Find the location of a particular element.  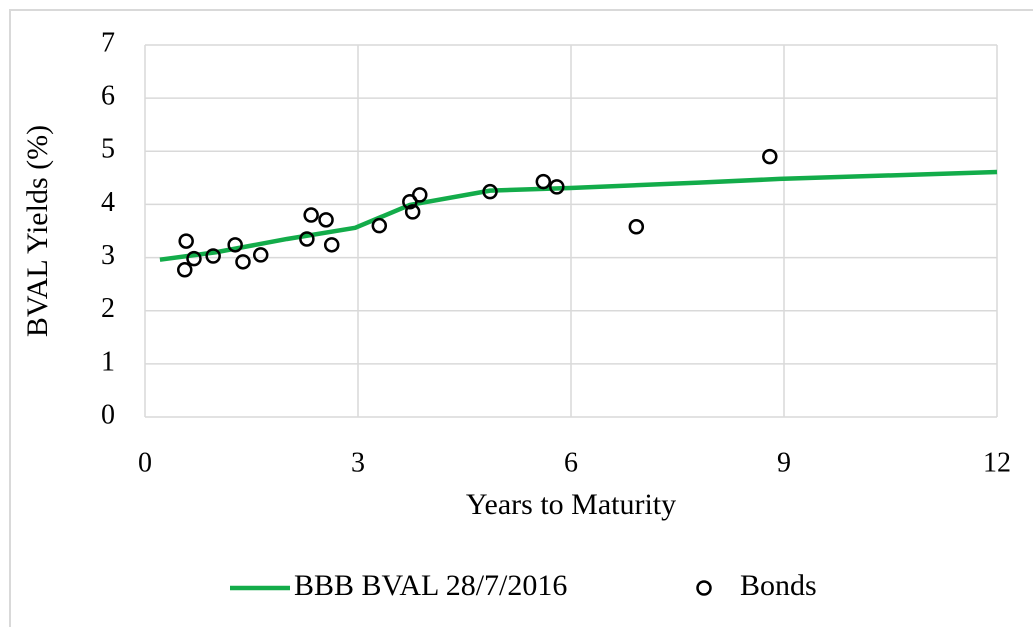

legend-label: Bonds is located at coordinates (778, 585).